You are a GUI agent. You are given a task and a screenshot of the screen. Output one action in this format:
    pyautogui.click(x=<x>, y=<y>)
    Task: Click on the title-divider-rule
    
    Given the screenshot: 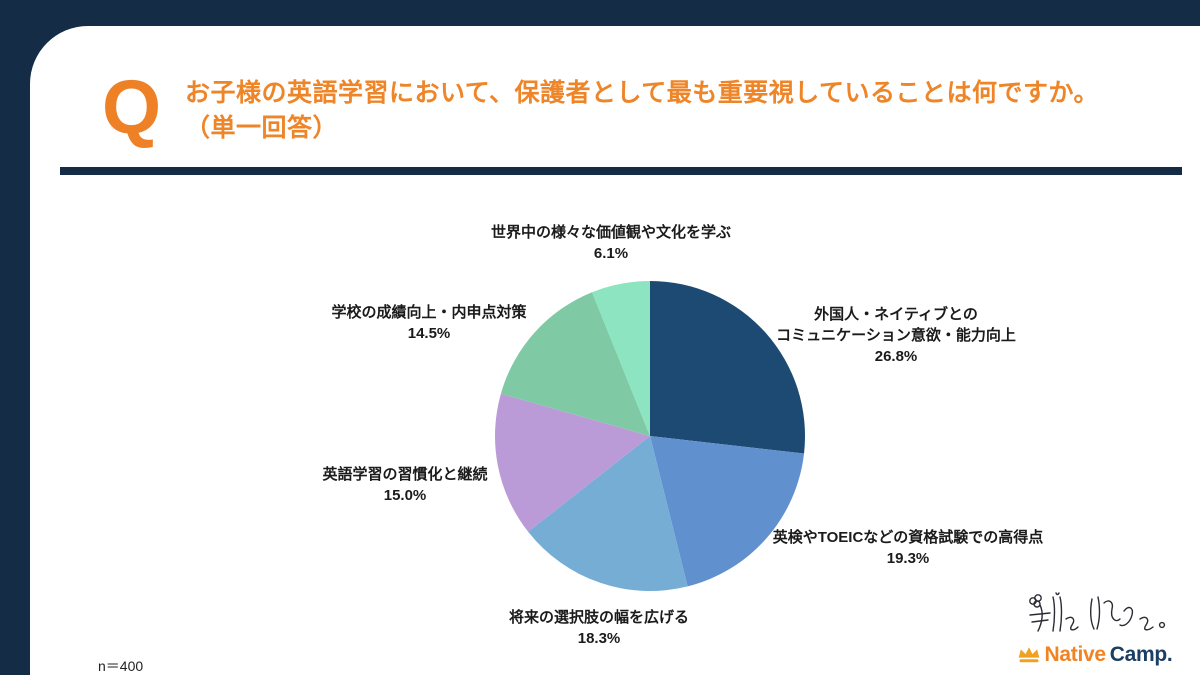 What is the action you would take?
    pyautogui.click(x=621, y=171)
    